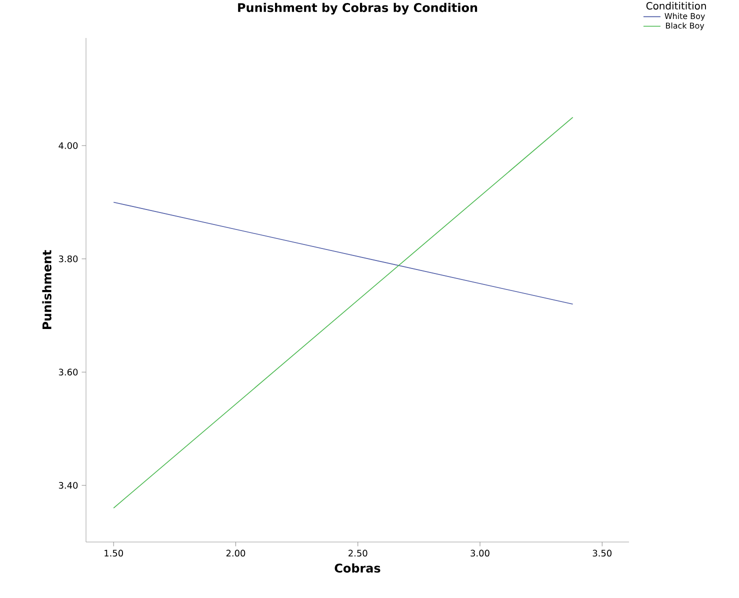 Image resolution: width=739 pixels, height=598 pixels. I want to click on y-tick-label: 3.80, so click(68, 258).